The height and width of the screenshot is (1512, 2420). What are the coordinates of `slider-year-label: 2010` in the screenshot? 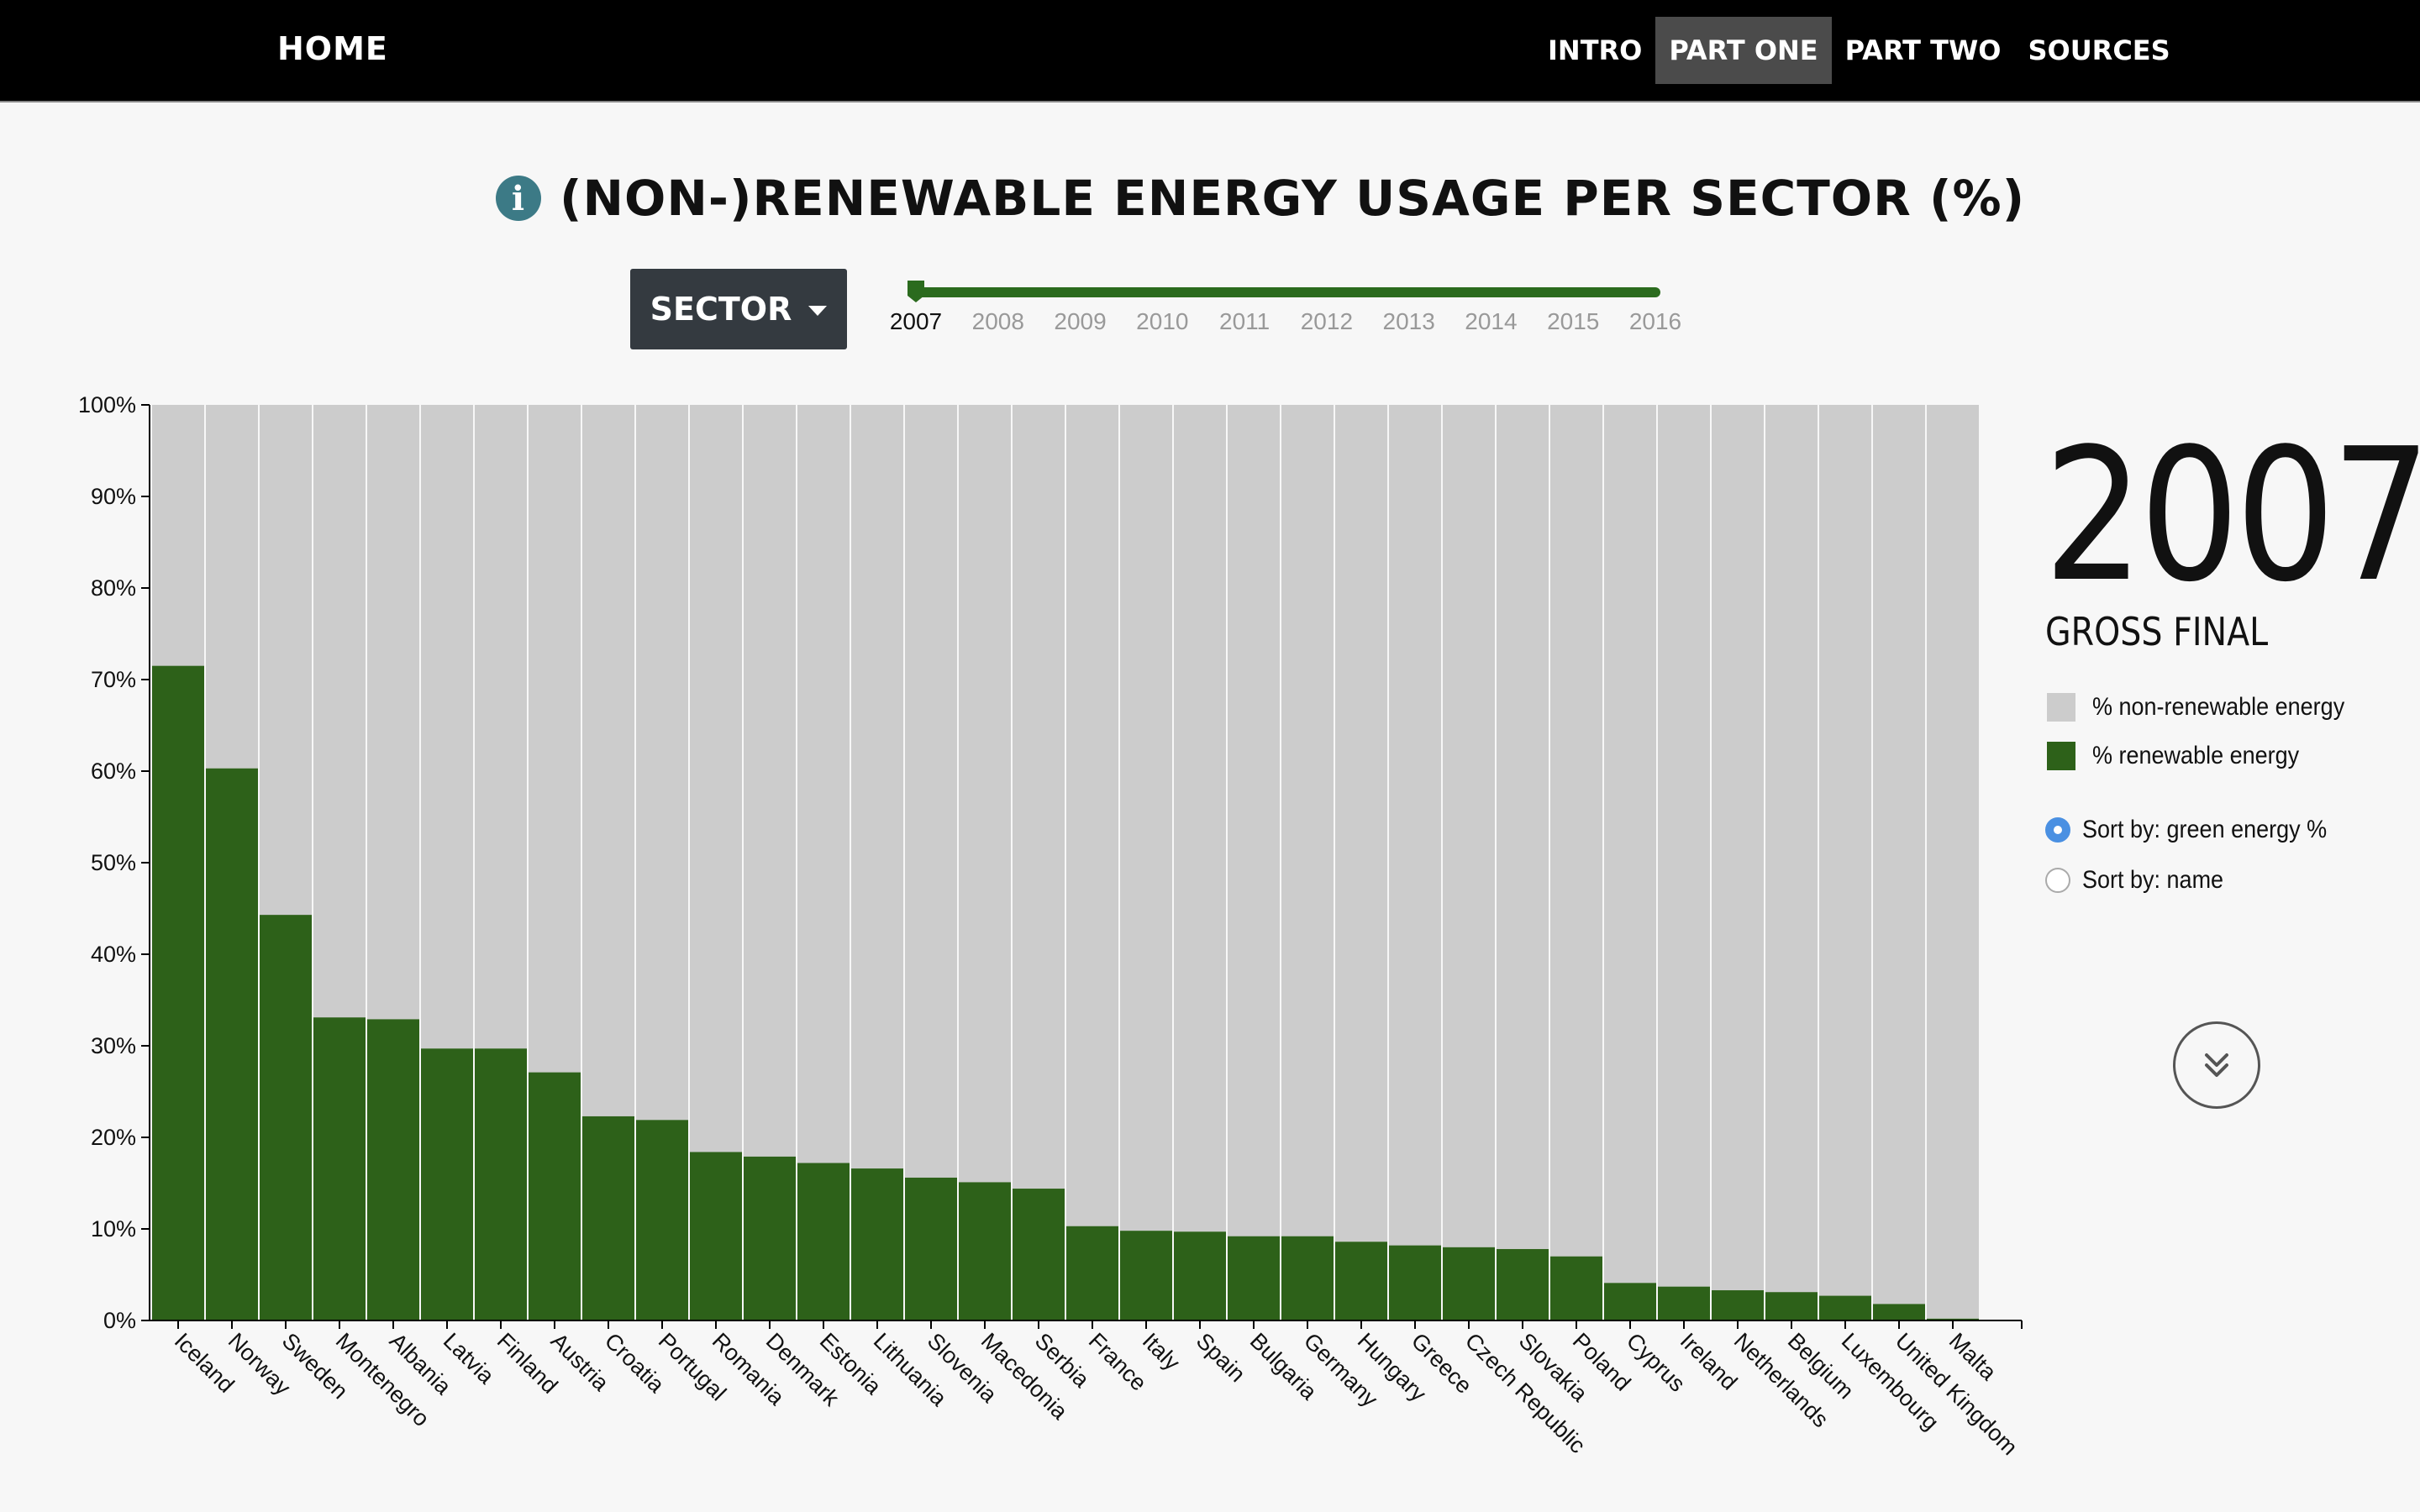 It's located at (1162, 321).